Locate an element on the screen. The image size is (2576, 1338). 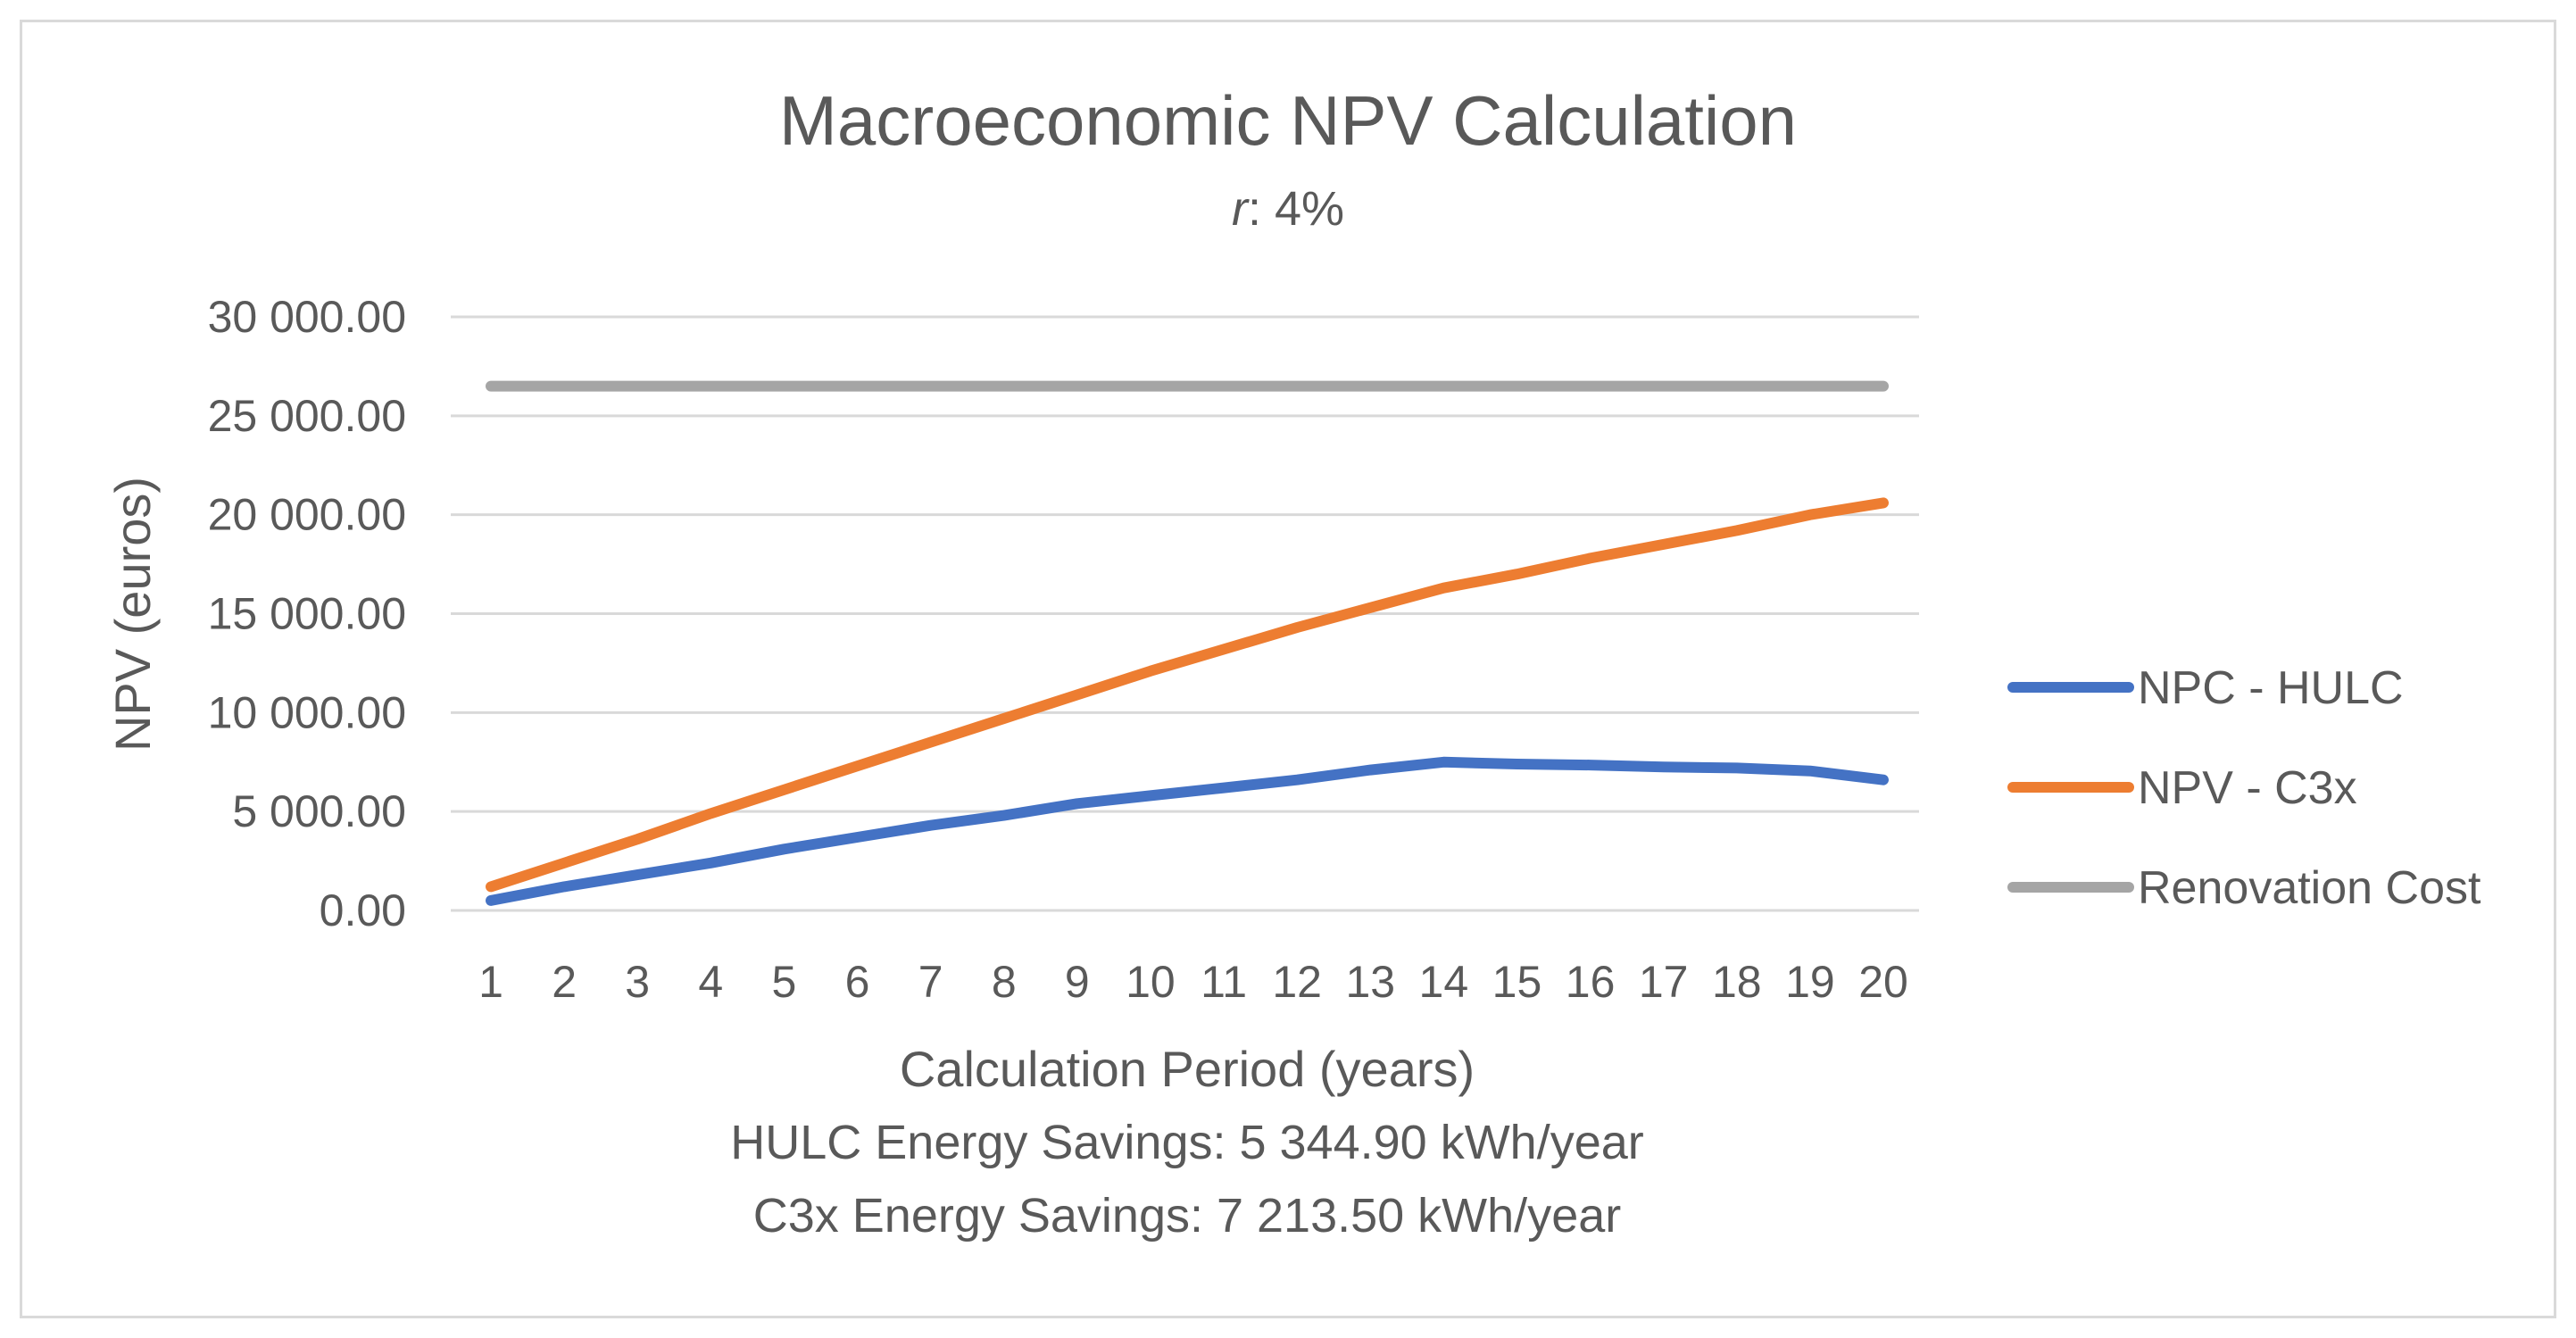
x-tick-label: 8 is located at coordinates (1005, 982).